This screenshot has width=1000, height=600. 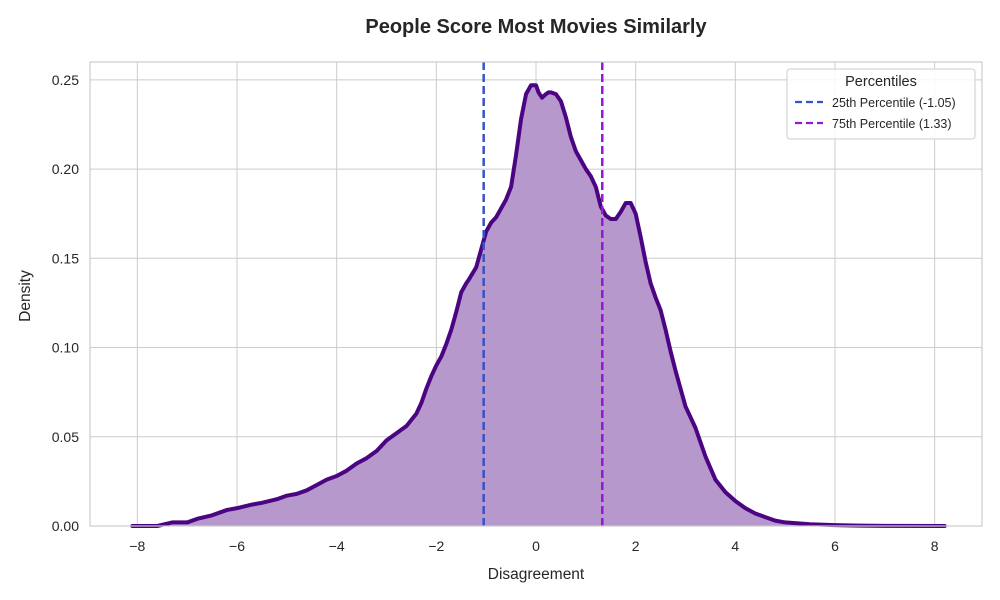 I want to click on legend-label-25th: 25th Percentile (-1.05), so click(x=894, y=103).